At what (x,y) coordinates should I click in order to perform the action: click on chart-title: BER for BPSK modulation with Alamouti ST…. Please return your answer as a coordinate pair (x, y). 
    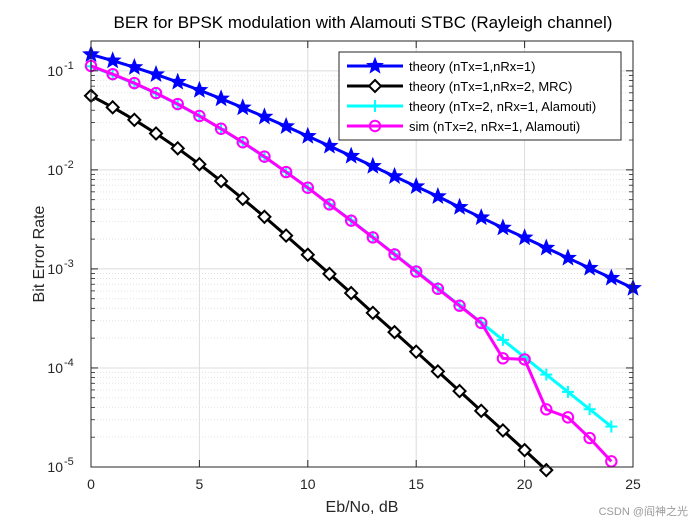
    Looking at the image, I should click on (363, 22).